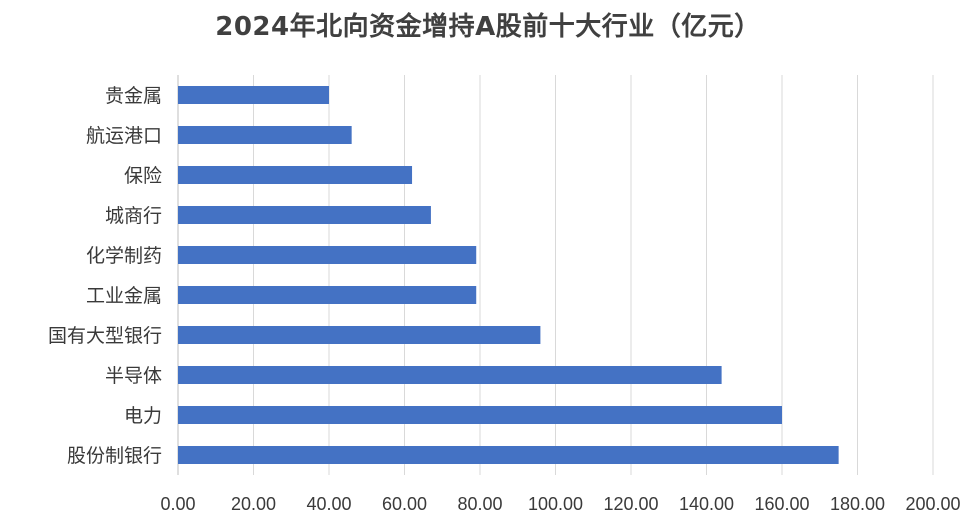 The width and height of the screenshot is (976, 530). I want to click on category-label: 城商行, so click(133, 216).